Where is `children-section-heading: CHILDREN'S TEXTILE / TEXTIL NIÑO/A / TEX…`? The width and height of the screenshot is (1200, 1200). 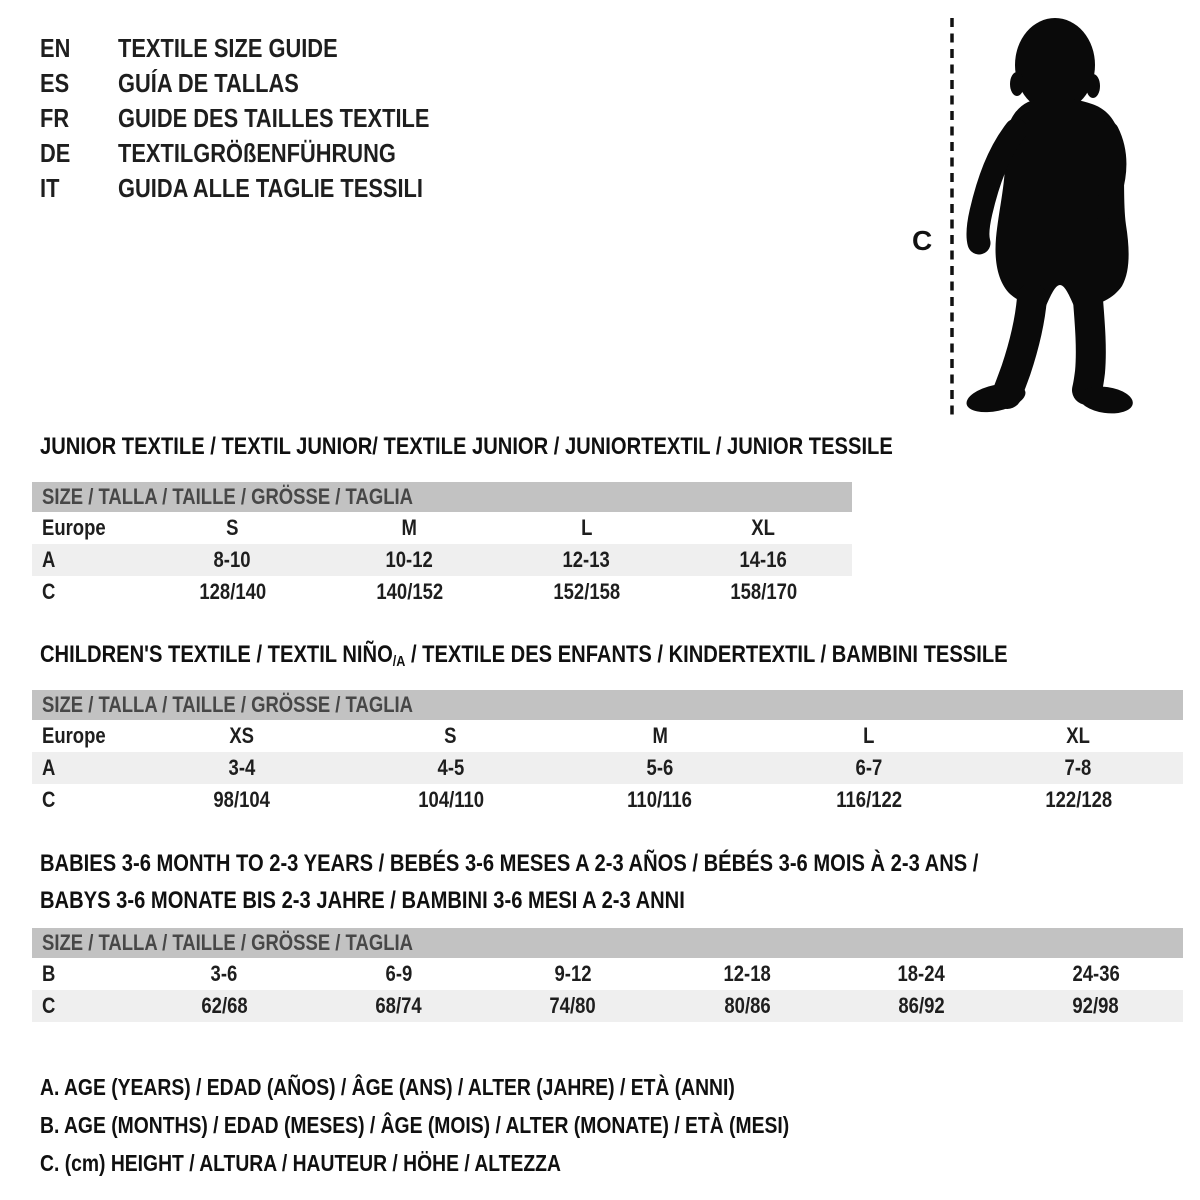
children-section-heading: CHILDREN'S TEXTILE / TEXTIL NIÑO/A / TEX… is located at coordinates (524, 656).